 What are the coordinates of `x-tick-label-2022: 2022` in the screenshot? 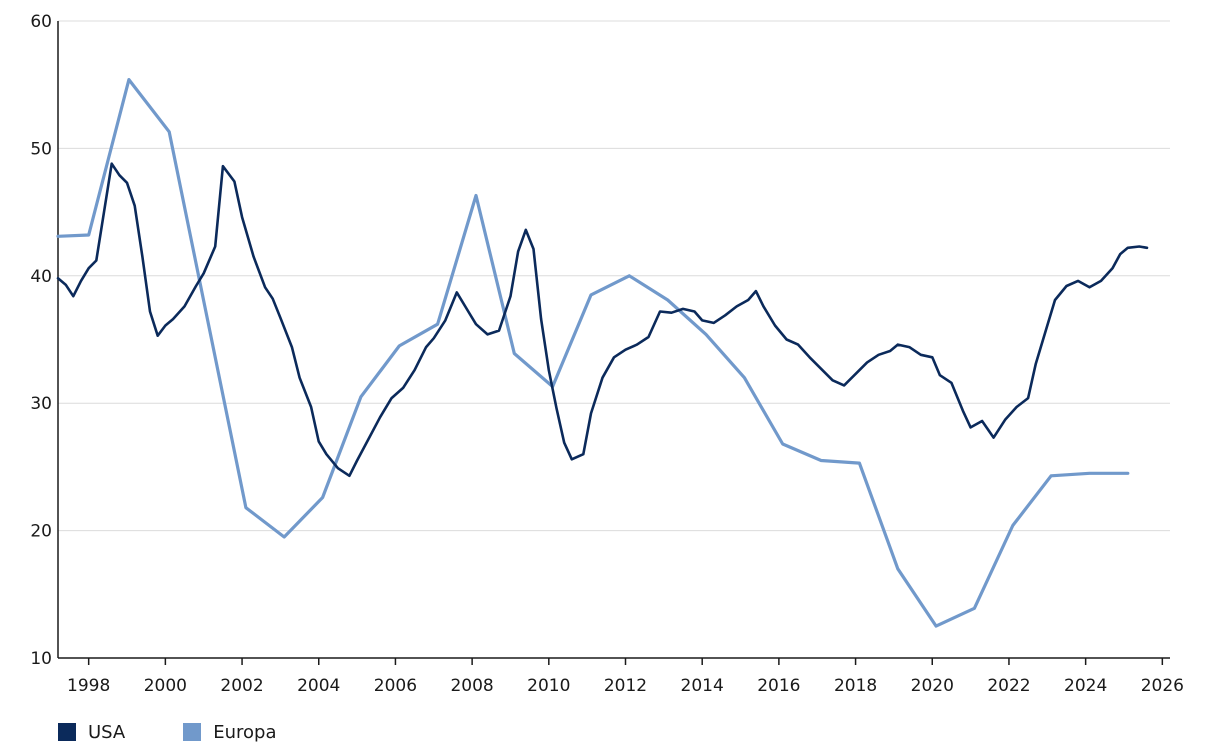 It's located at (1008, 686).